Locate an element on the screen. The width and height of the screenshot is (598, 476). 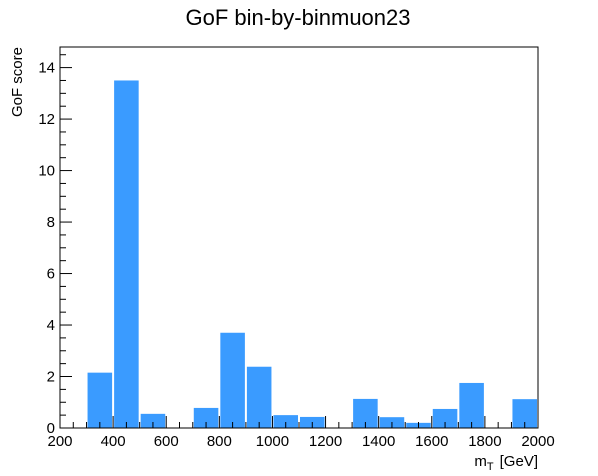
y-axis: 0 2 4 6 8 10 12 14 is located at coordinates (55, 245).